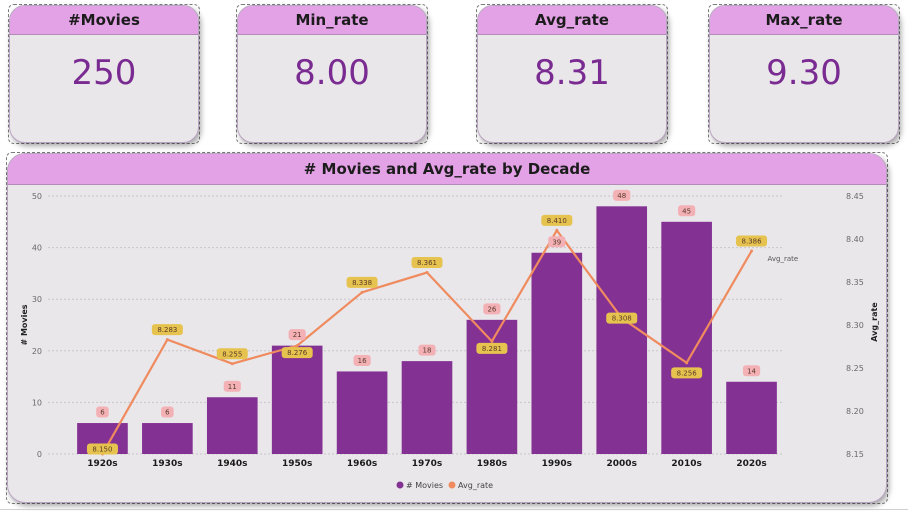 The width and height of the screenshot is (908, 513). Describe the element at coordinates (232, 464) in the screenshot. I see `x-tick-label: 1940s` at that location.